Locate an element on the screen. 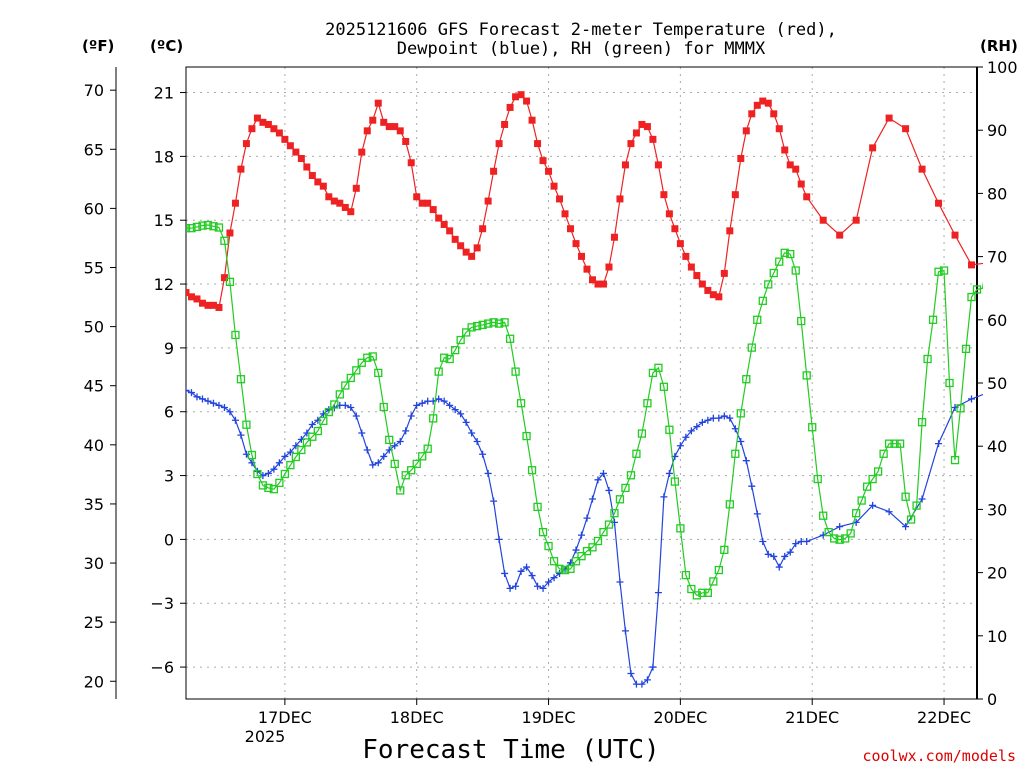  x-tick-label: 20DEC is located at coordinates (680, 717).